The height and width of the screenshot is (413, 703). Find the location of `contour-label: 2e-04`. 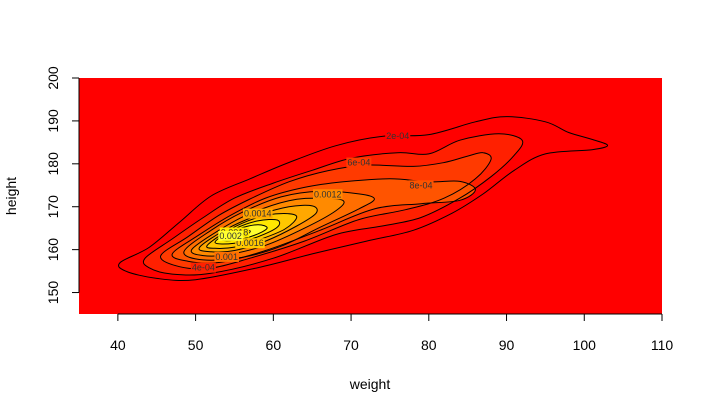

contour-label: 2e-04 is located at coordinates (397, 136).